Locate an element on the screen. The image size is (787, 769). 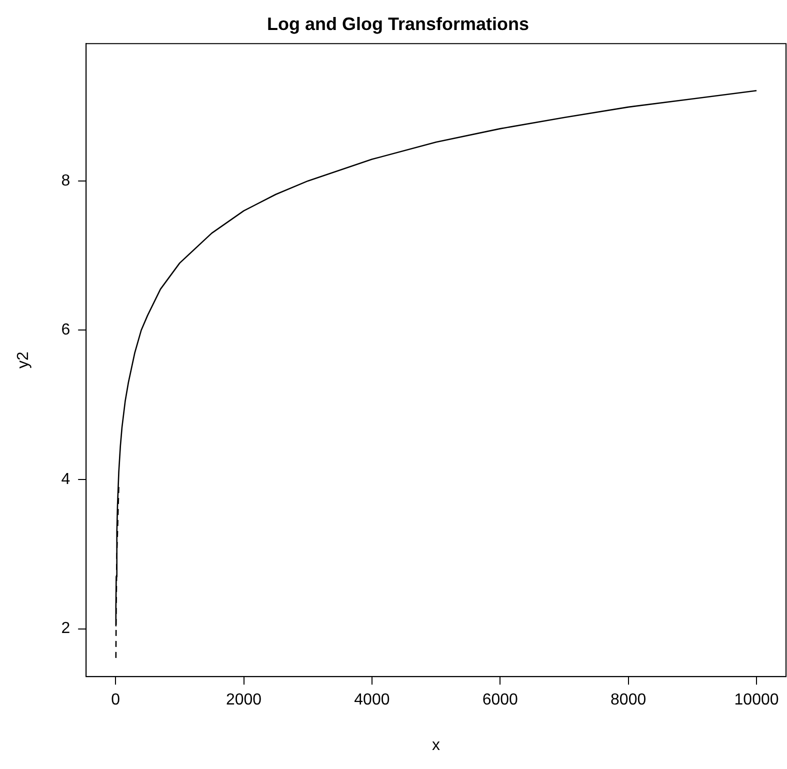
y-tick-label: 6 is located at coordinates (65, 330).